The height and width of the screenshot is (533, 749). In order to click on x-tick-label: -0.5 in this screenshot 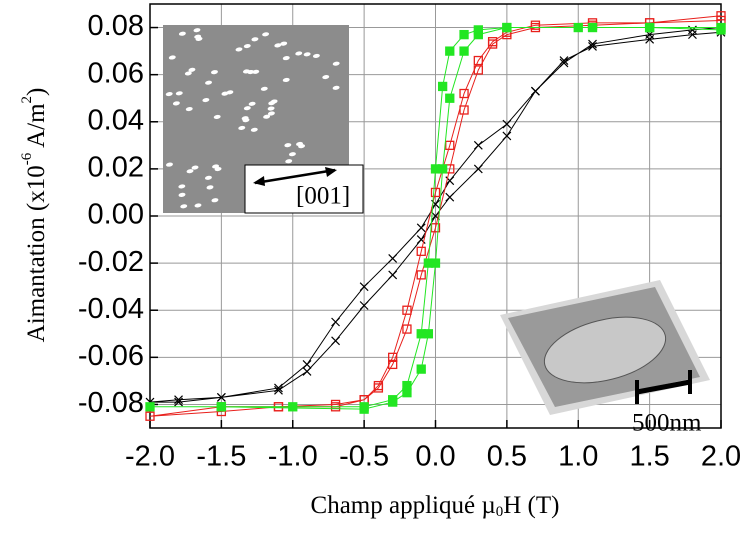, I will do `click(364, 457)`.